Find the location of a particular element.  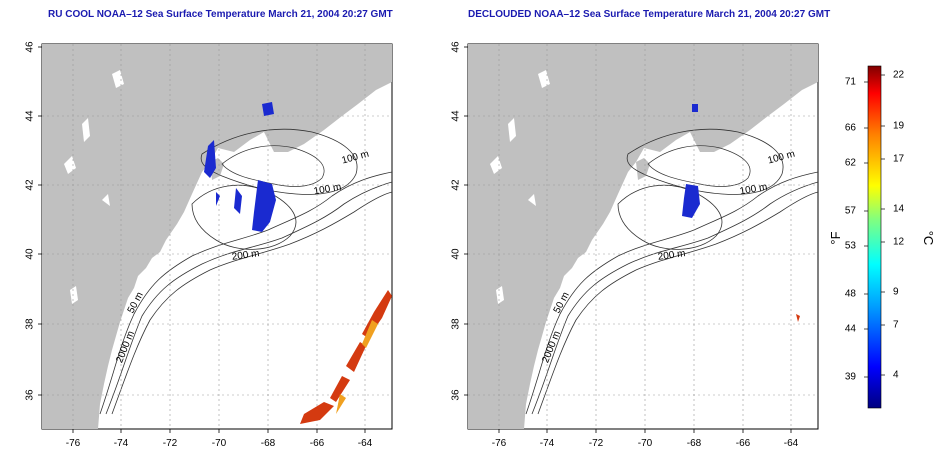

right-x-tick-label: -76 is located at coordinates (499, 443).